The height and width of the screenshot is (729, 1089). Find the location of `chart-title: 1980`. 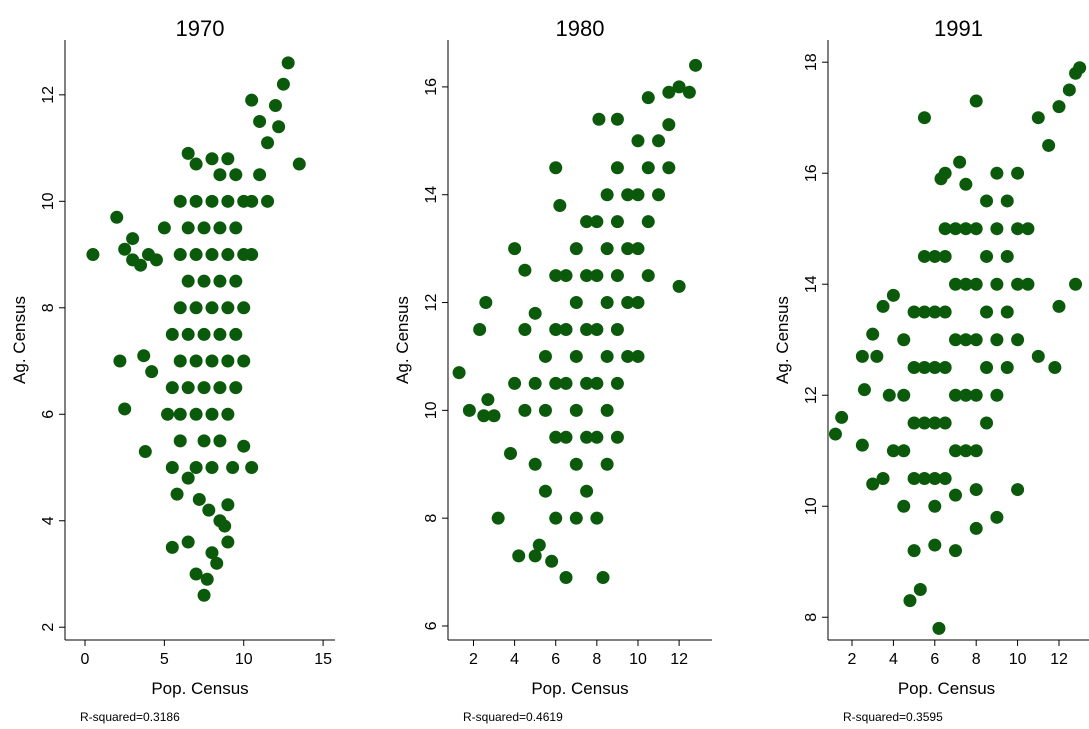

chart-title: 1980 is located at coordinates (580, 28).